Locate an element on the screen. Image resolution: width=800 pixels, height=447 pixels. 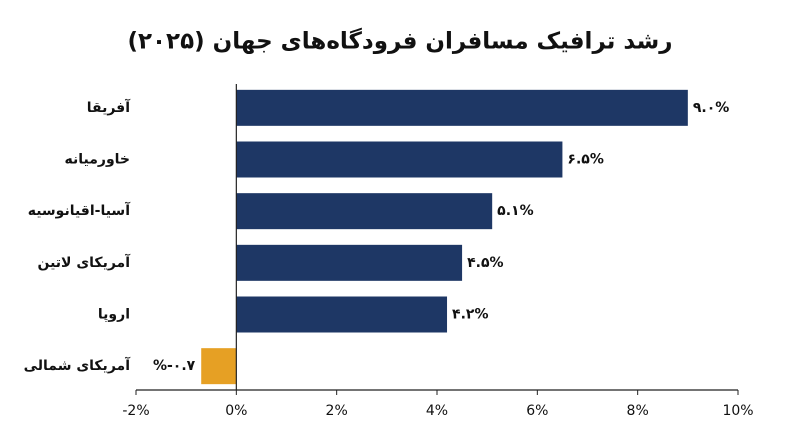
x-tick-label: -2% is located at coordinates (135, 411).